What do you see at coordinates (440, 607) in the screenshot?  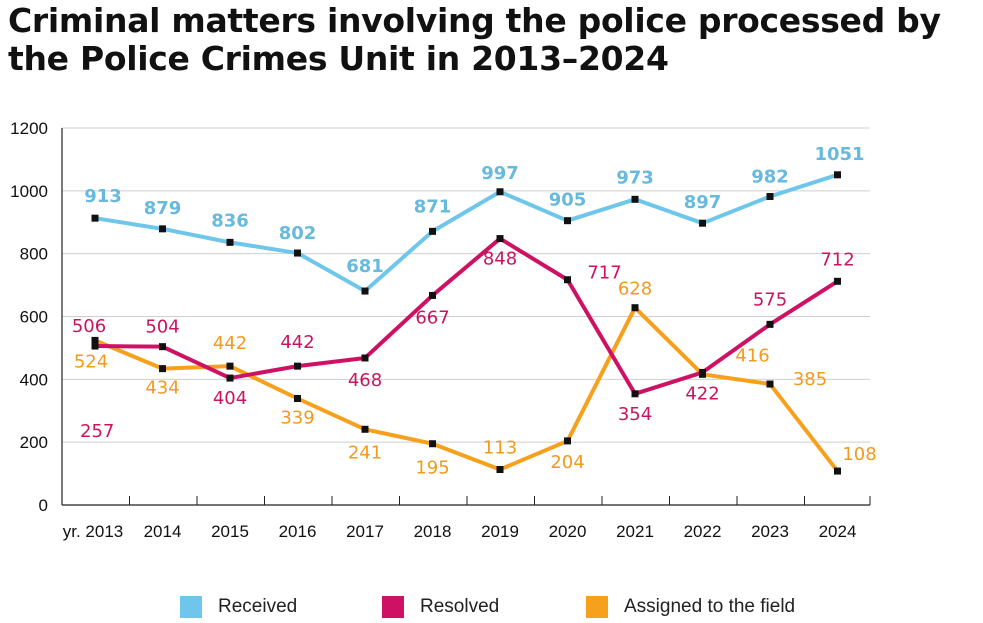 I see `legend-item-resolved: Resolved` at bounding box center [440, 607].